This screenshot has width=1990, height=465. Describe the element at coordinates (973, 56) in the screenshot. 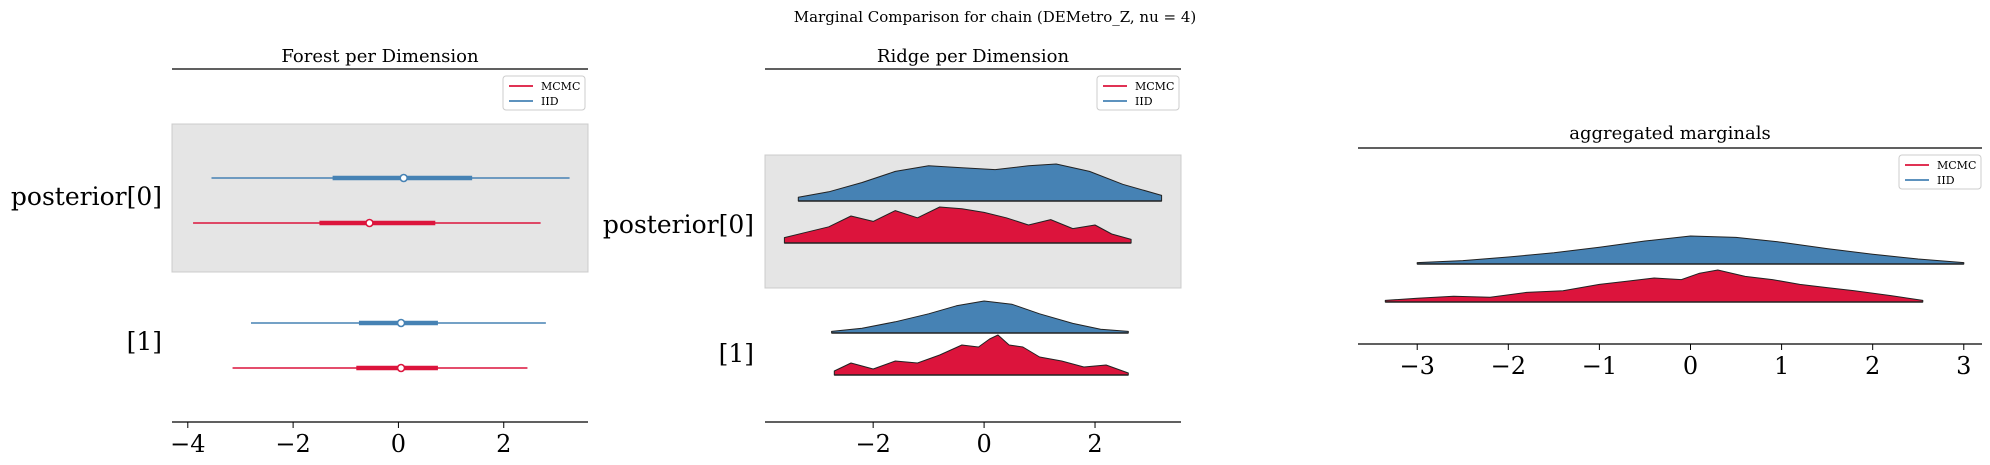

I see `panel-title: Ridge per Dimension` at that location.